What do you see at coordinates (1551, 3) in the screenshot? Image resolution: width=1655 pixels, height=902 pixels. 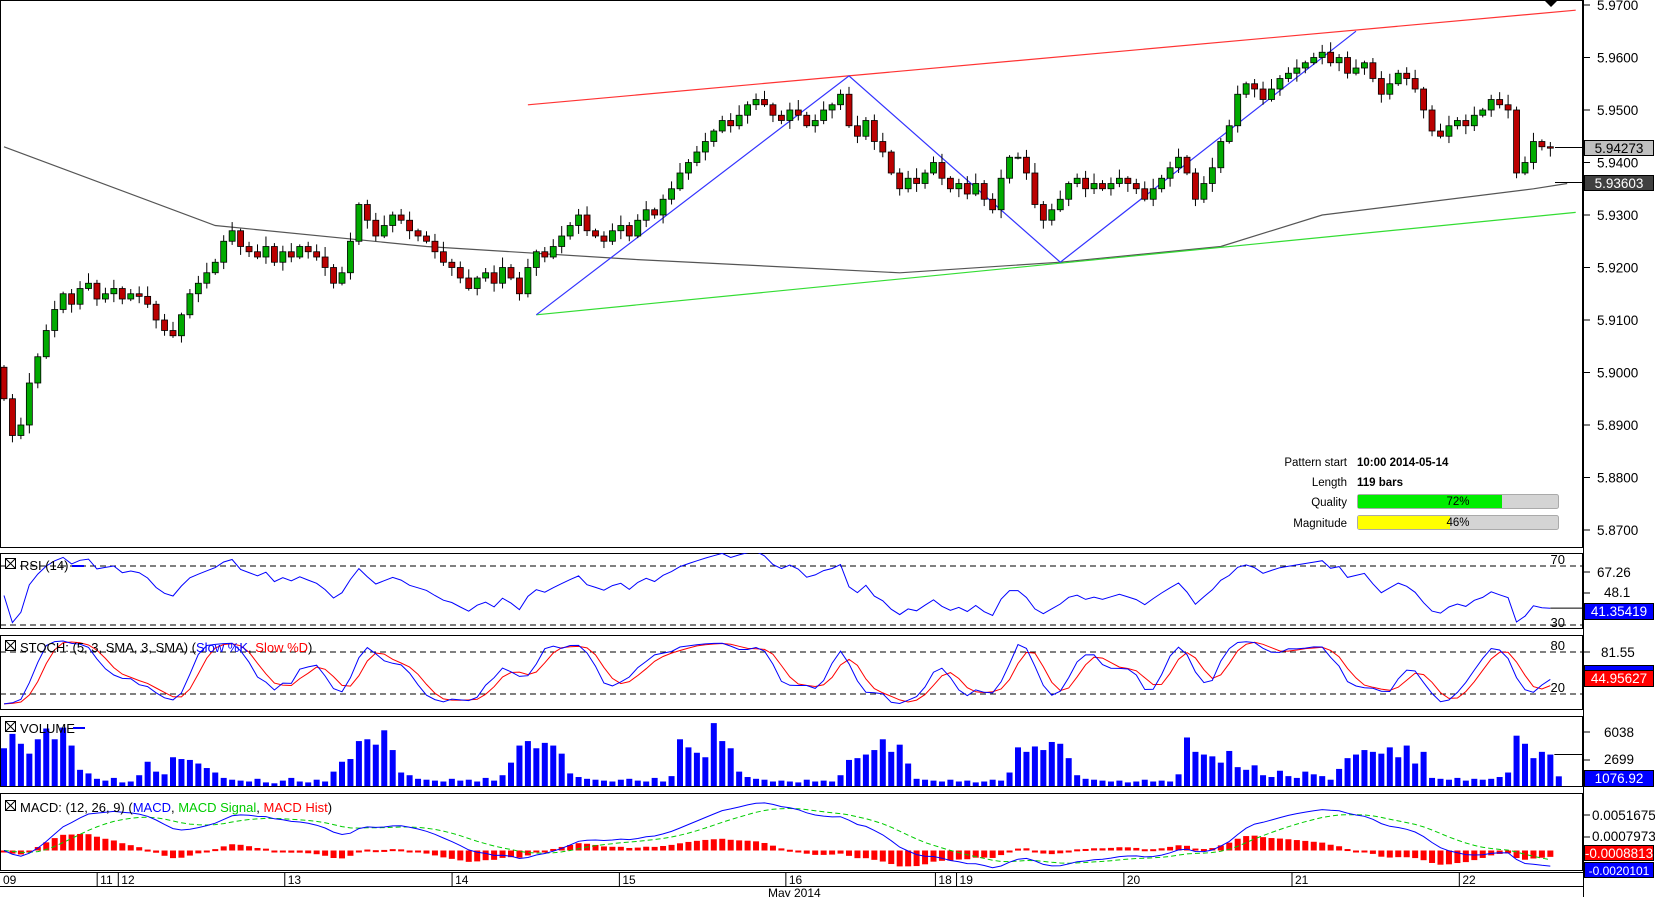 I see `scroll-marker-icon` at bounding box center [1551, 3].